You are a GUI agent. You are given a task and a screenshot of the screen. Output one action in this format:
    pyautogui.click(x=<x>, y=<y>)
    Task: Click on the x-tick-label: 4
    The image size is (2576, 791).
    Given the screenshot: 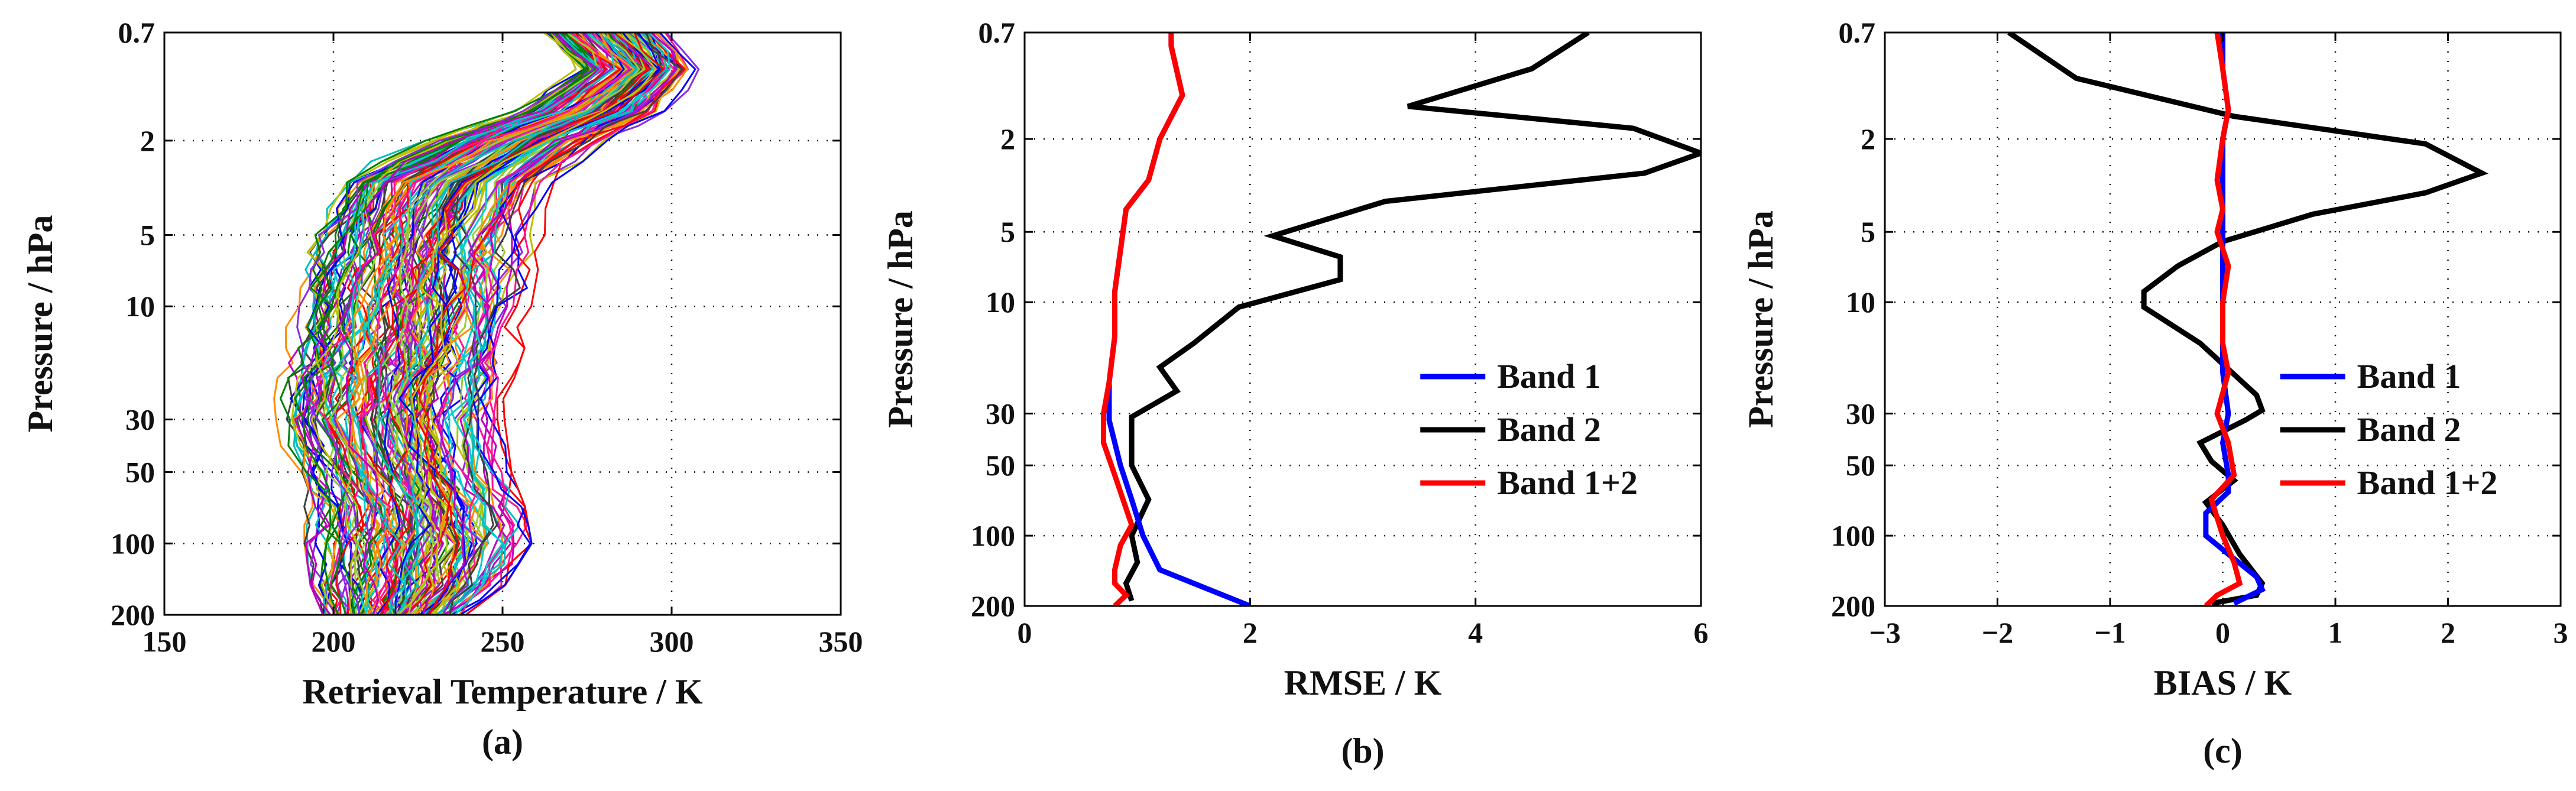 What is the action you would take?
    pyautogui.click(x=1475, y=632)
    